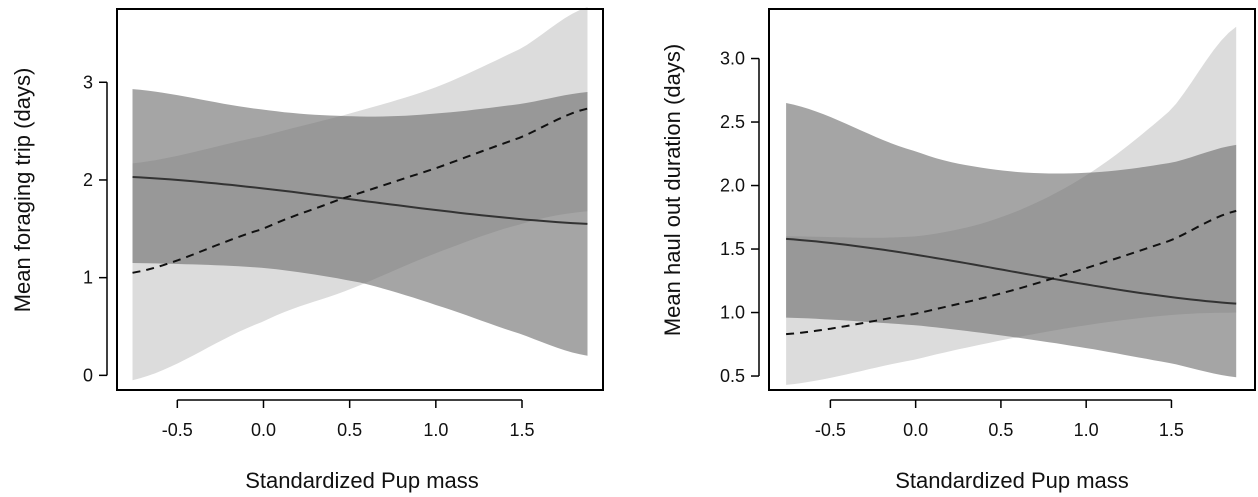 Image resolution: width=1258 pixels, height=497 pixels. I want to click on y-tick-label: 2.0, so click(732, 186).